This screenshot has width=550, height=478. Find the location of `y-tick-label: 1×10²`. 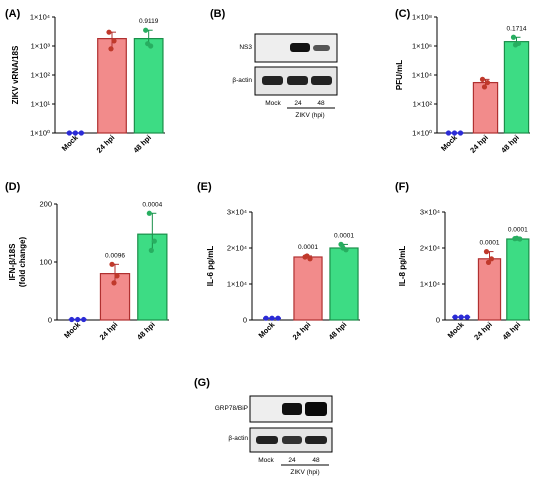

y-tick-label: 1×10² is located at coordinates (423, 104).